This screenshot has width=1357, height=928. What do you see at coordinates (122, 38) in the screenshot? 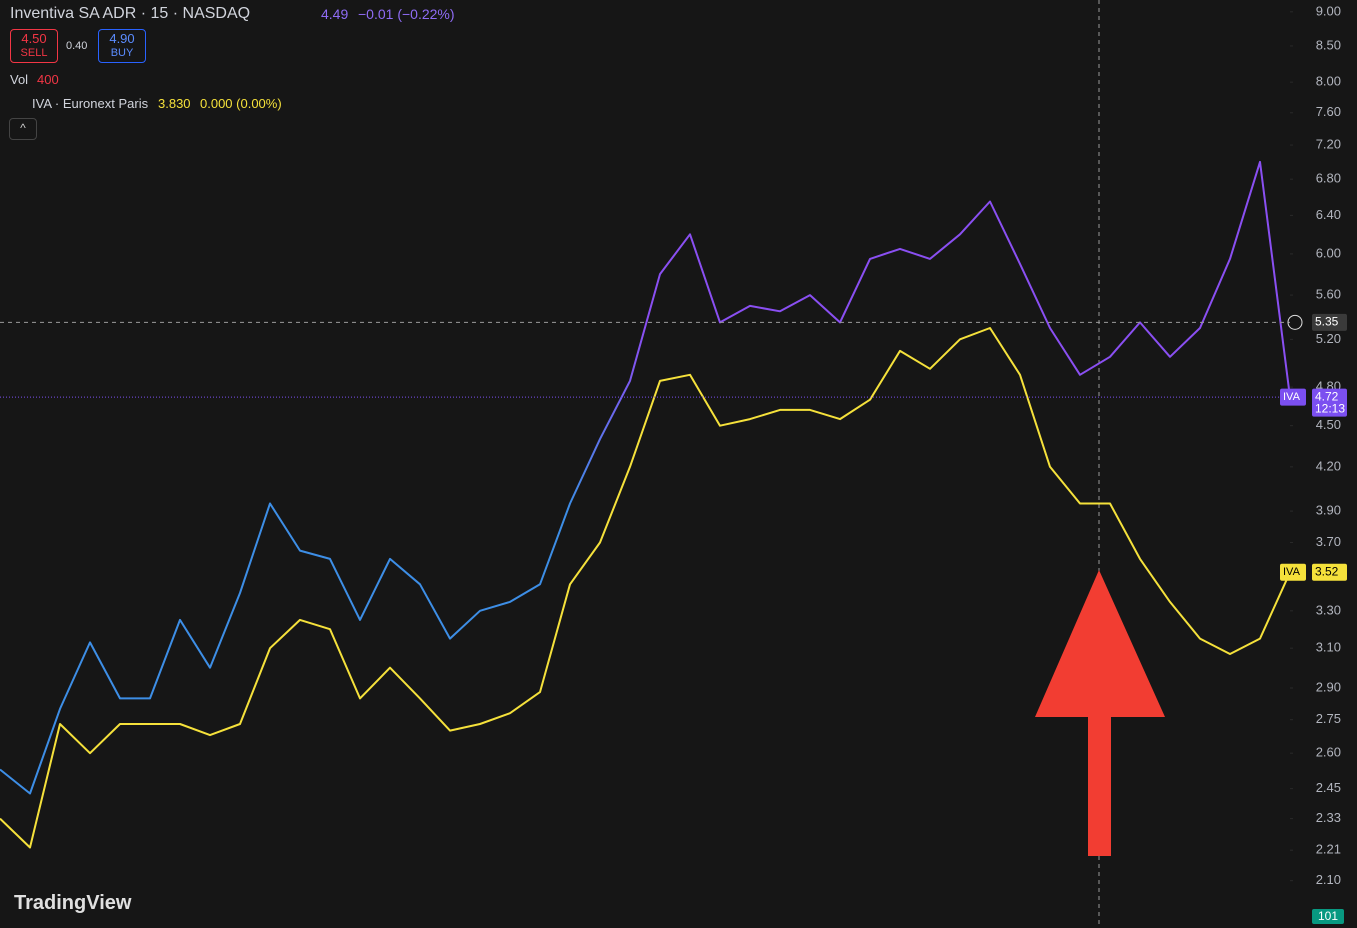
I see `buy-price: 4.90` at bounding box center [122, 38].